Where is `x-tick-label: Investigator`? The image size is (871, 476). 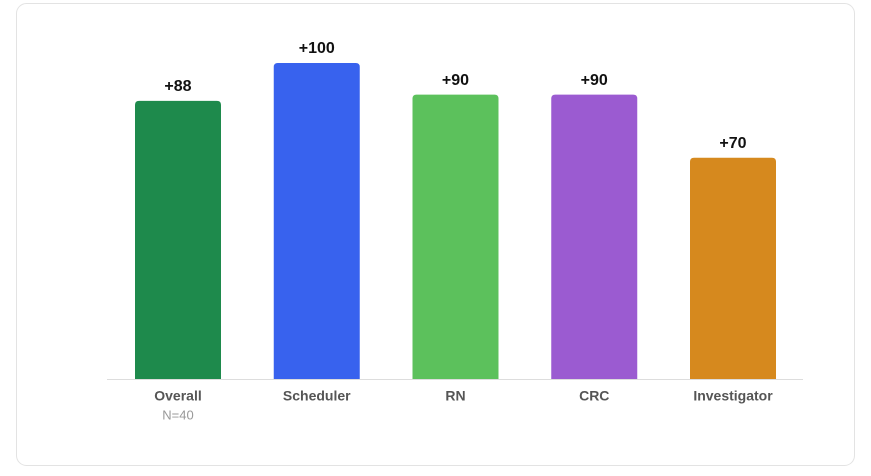
x-tick-label: Investigator is located at coordinates (733, 396).